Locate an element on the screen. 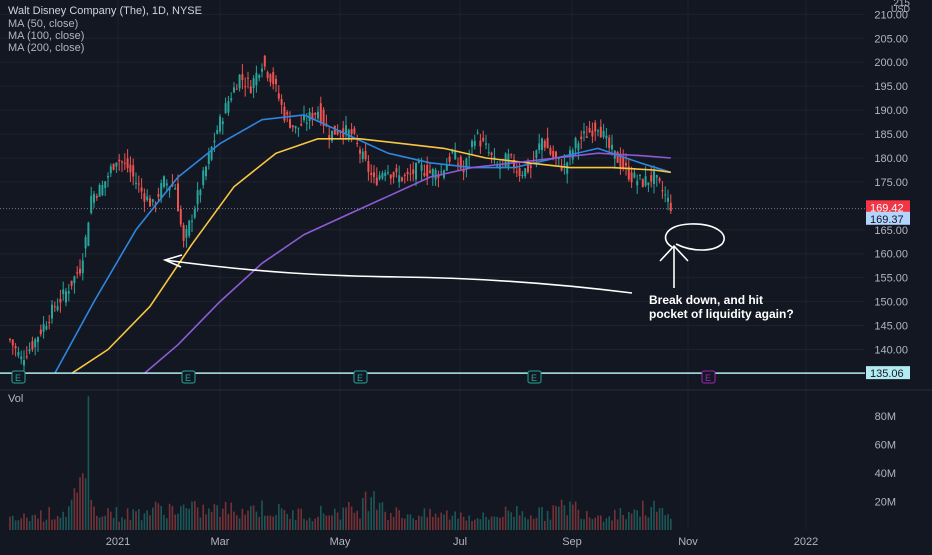 This screenshot has height=555, width=932. volume-label: Vol is located at coordinates (15, 399).